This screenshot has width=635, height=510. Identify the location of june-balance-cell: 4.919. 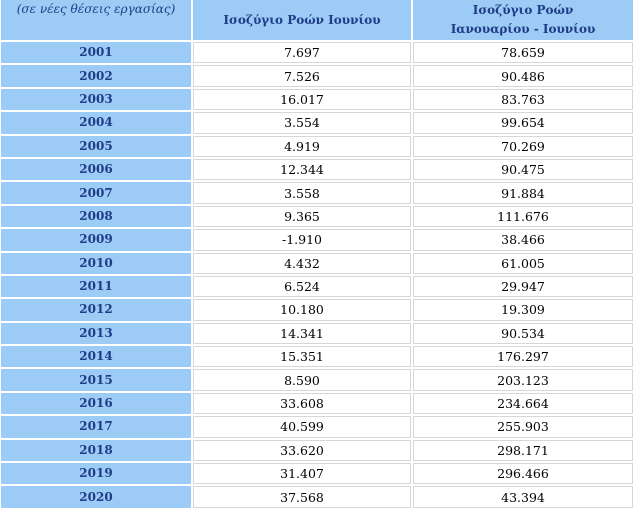
(302, 146).